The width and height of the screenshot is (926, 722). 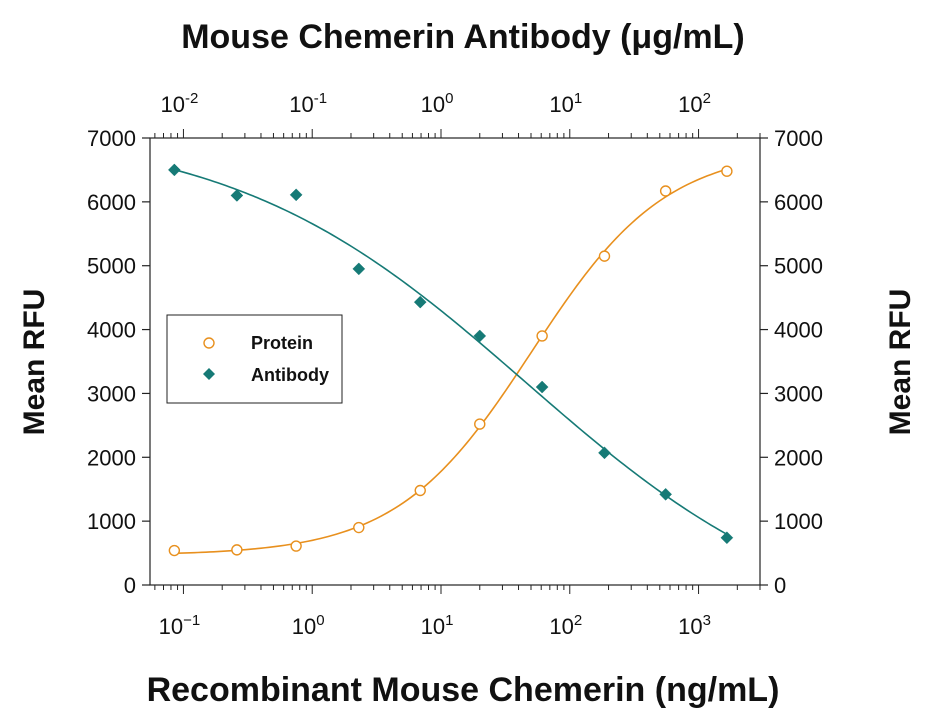 I want to click on x-top-tick-label: 10², so click(x=694, y=103).